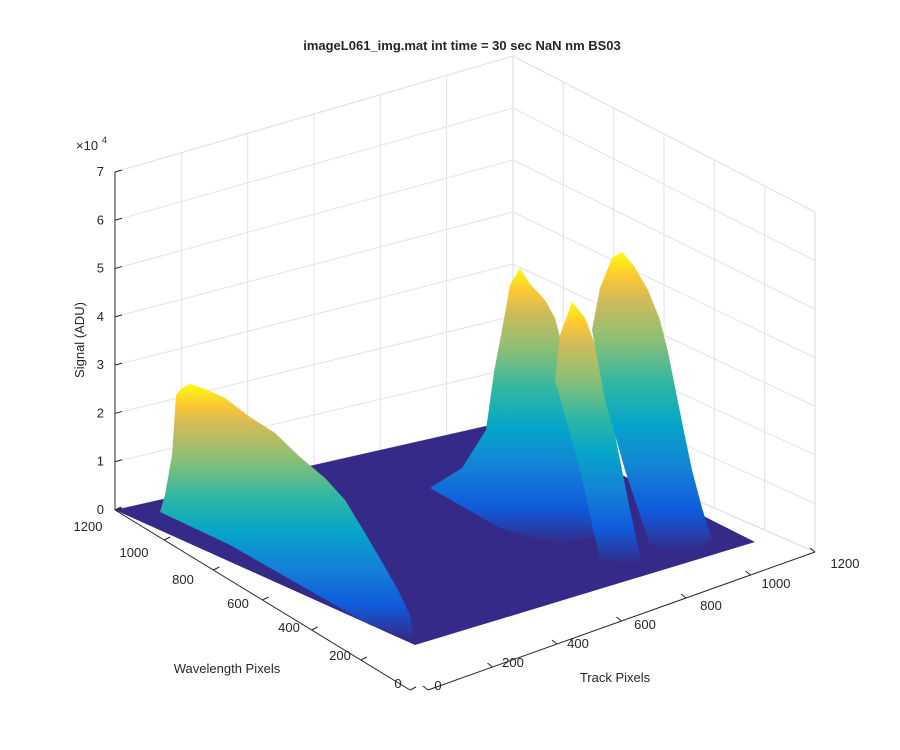  Describe the element at coordinates (397, 683) in the screenshot. I see `y-tick-label: 0` at that location.